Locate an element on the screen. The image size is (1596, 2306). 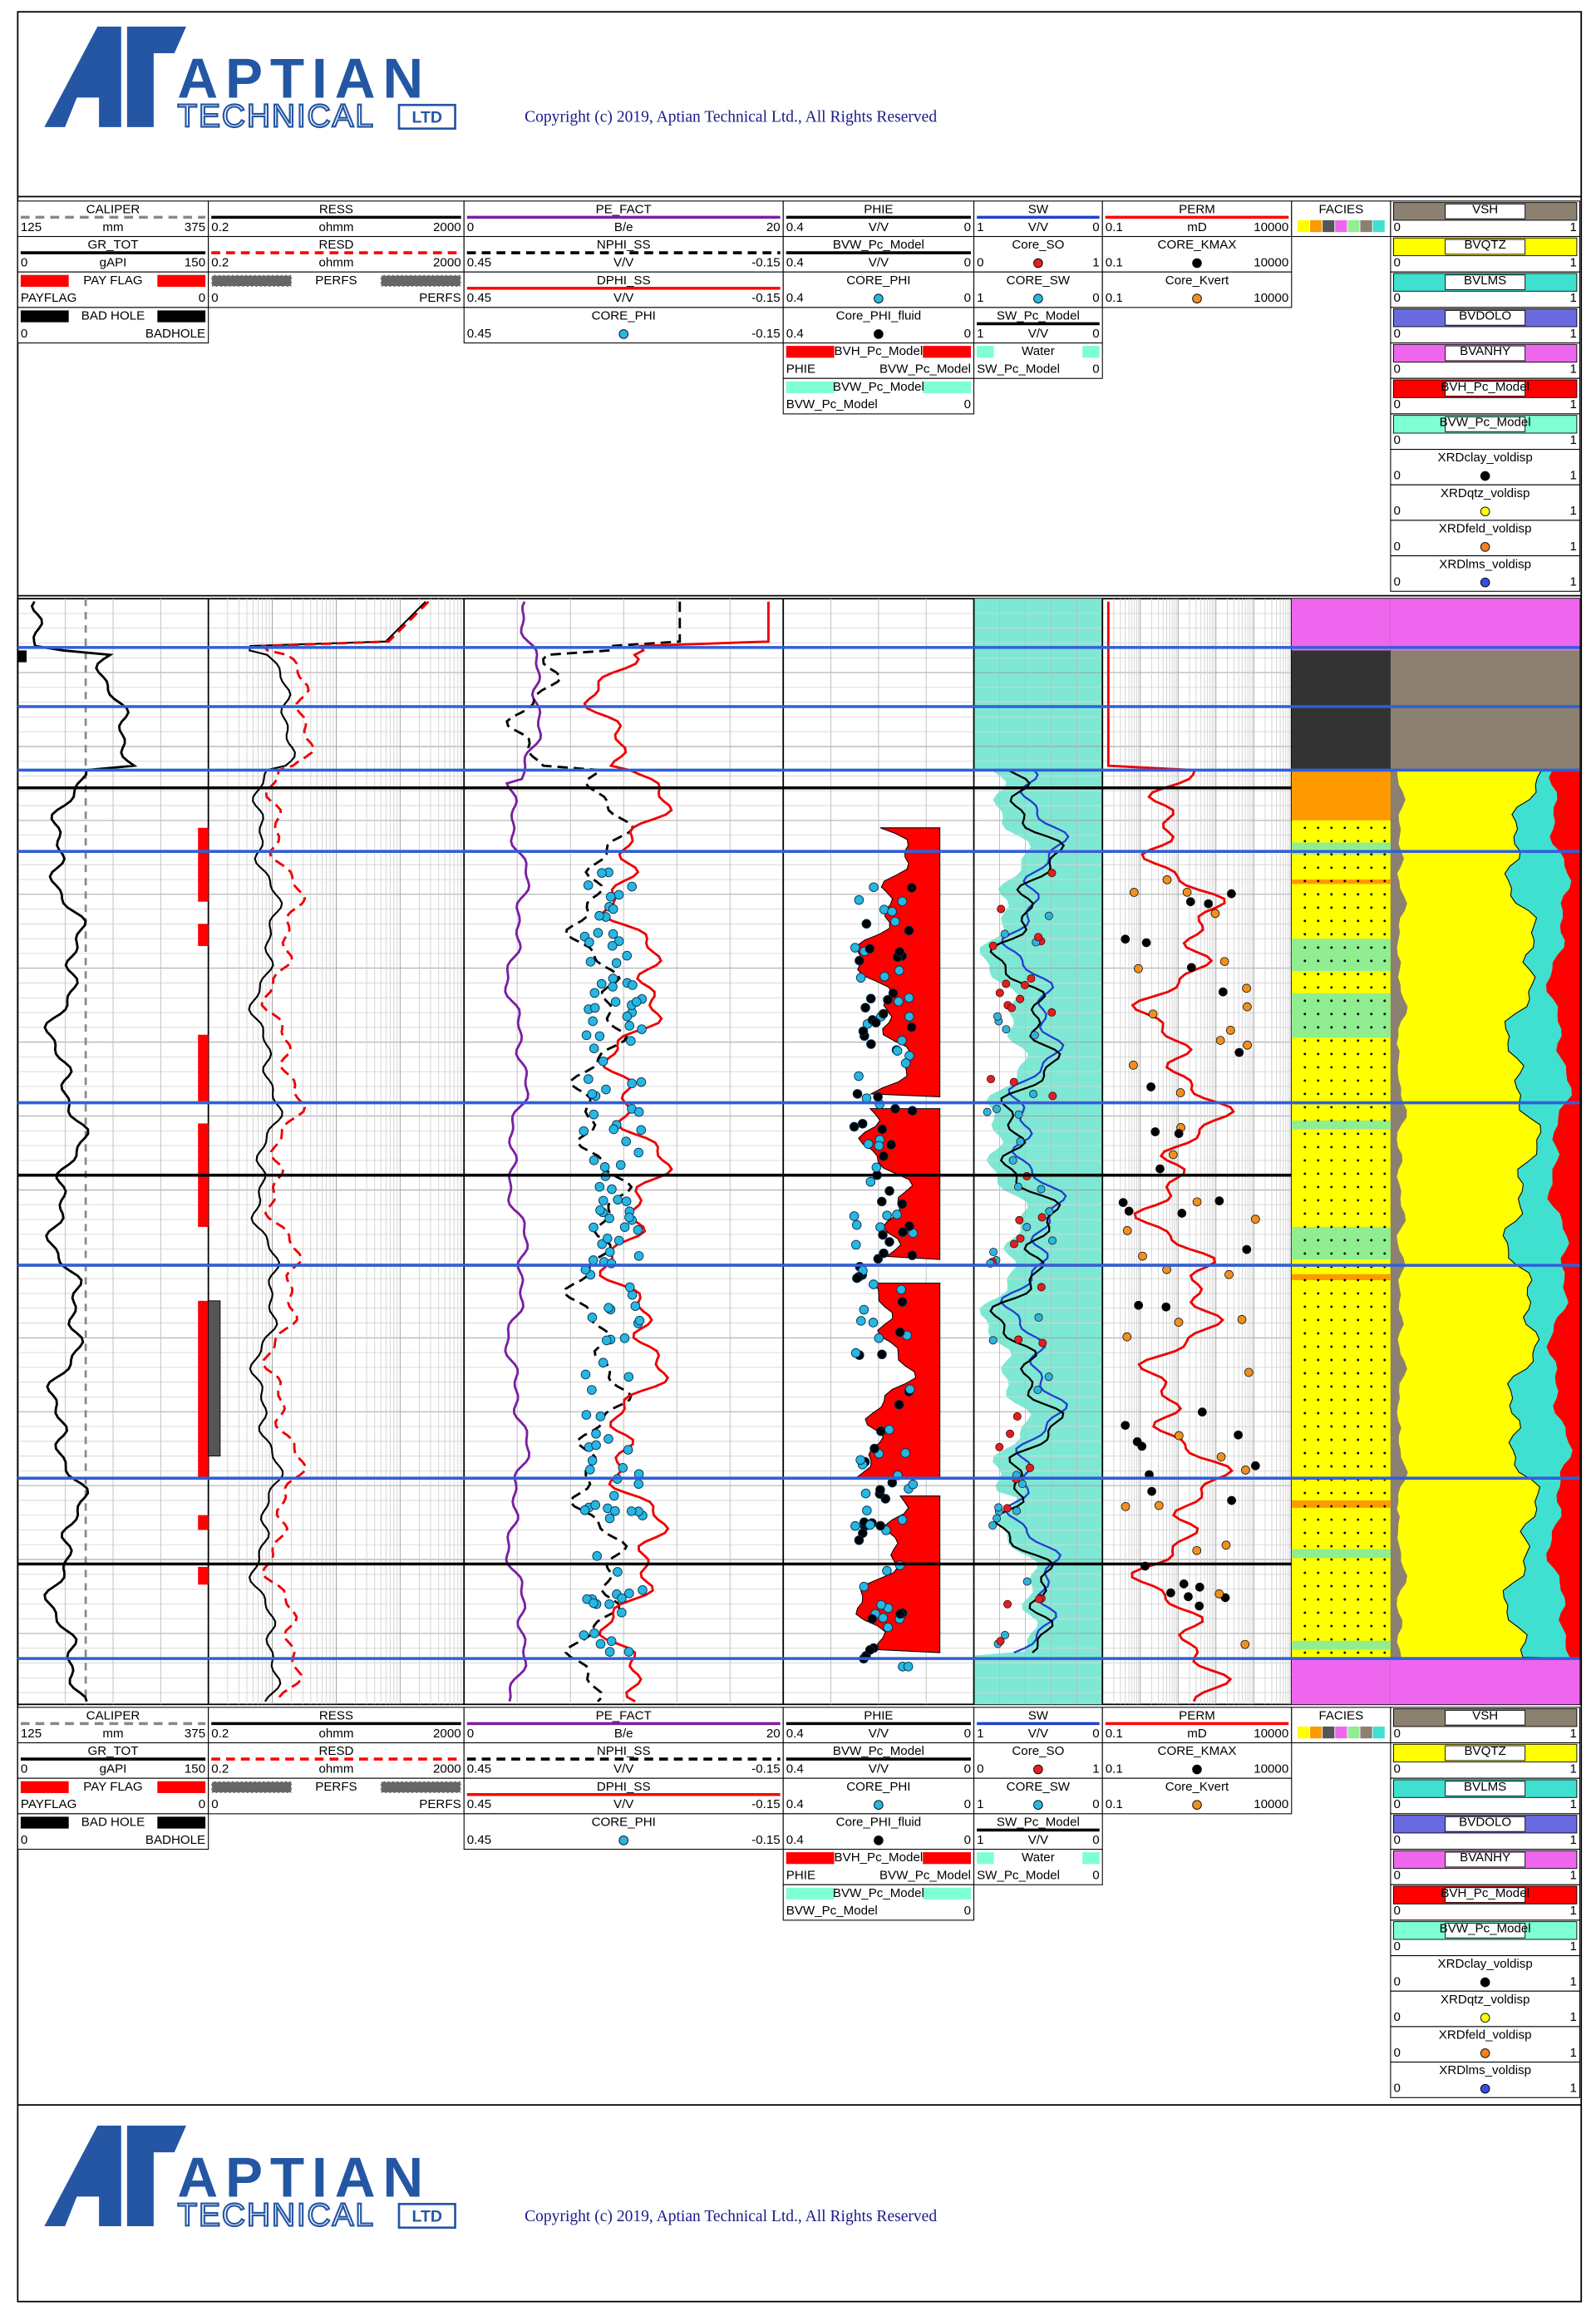
legend-name: BVW_Pc_Model is located at coordinates (1485, 1929).